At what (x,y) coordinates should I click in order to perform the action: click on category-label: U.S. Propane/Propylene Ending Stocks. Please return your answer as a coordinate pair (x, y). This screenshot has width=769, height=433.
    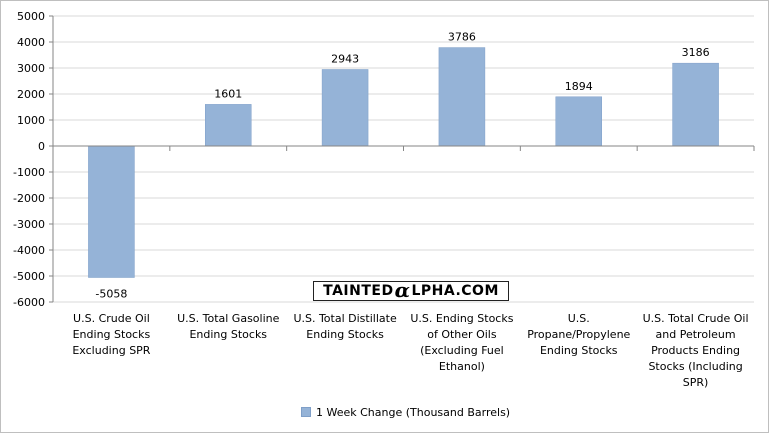
    Looking at the image, I should click on (579, 334).